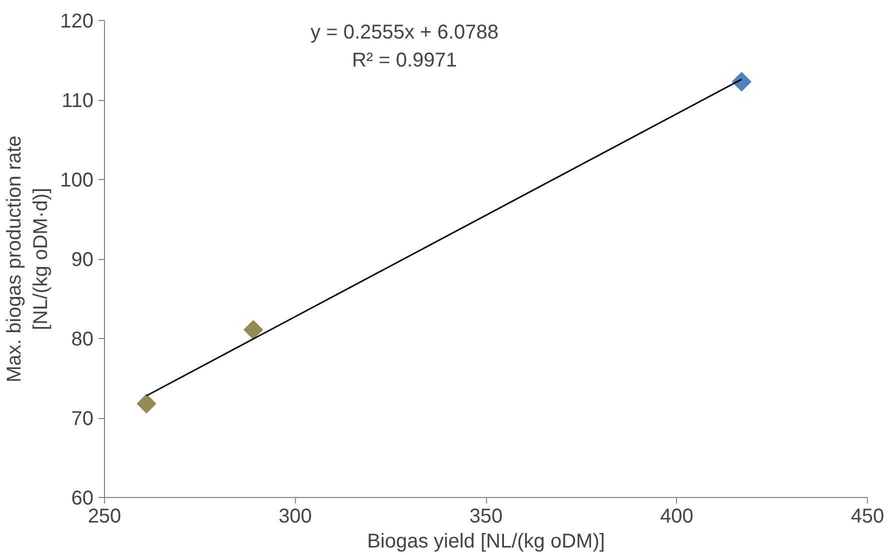 Image resolution: width=893 pixels, height=555 pixels. Describe the element at coordinates (405, 61) in the screenshot. I see `annotation: R² = 0.9971` at that location.